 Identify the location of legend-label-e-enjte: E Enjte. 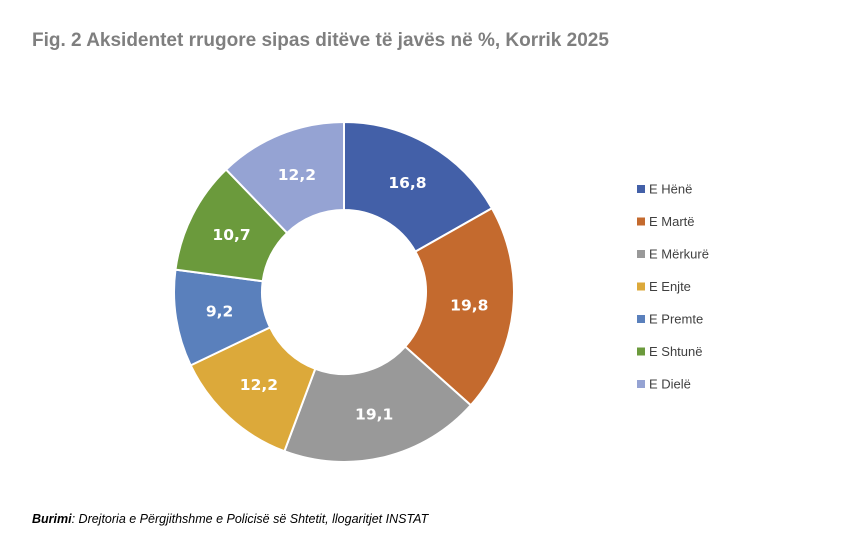
(670, 286).